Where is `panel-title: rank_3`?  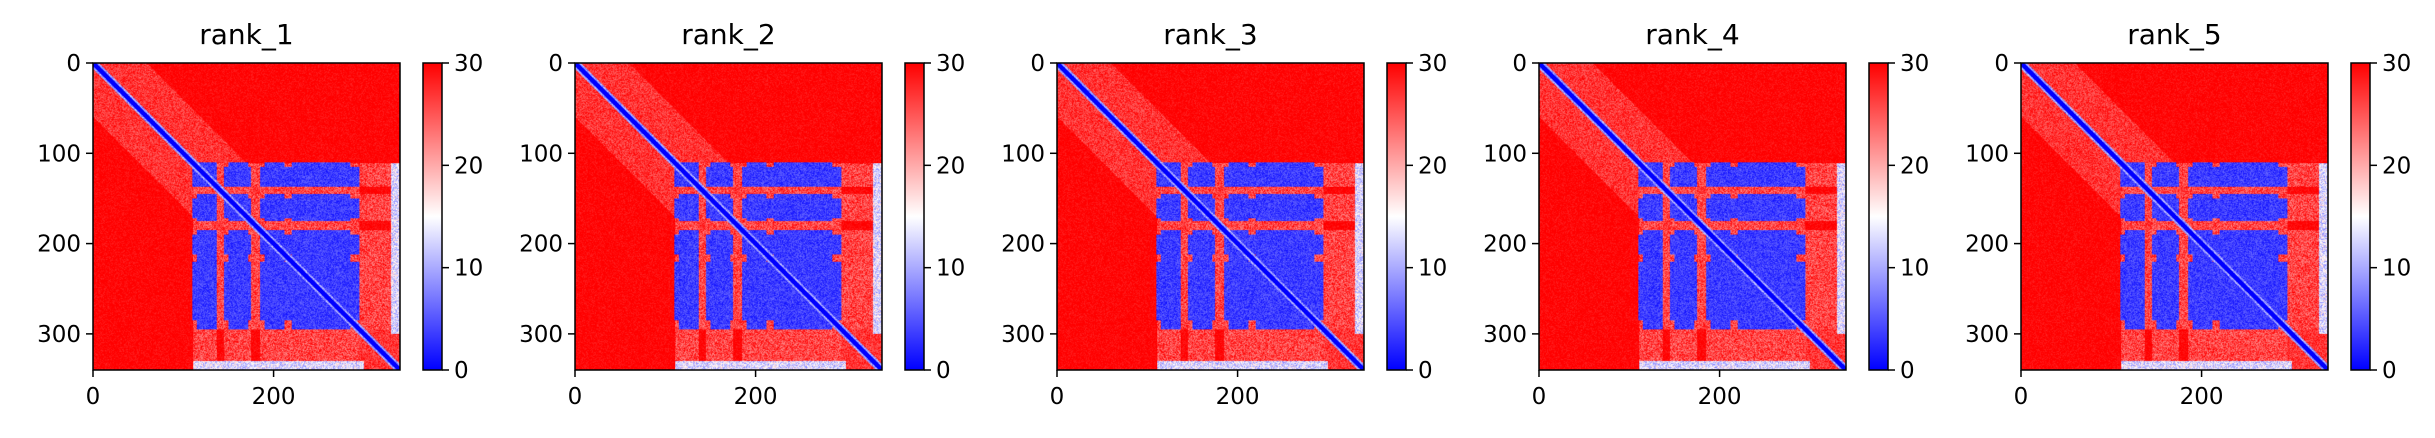
panel-title: rank_3 is located at coordinates (1210, 34).